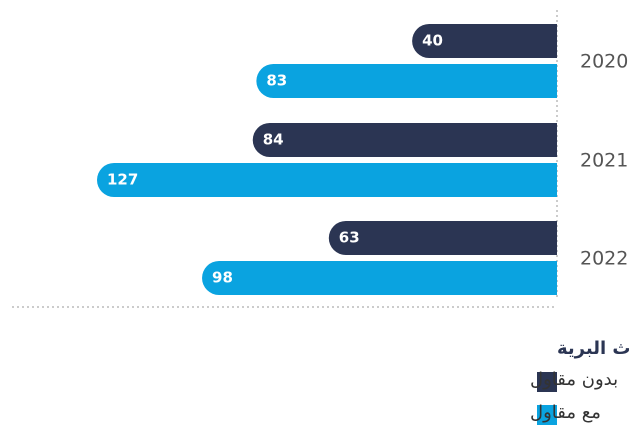 The width and height of the screenshot is (629, 428). What do you see at coordinates (574, 379) in the screenshot?
I see `legend-label: بدون مقاول` at bounding box center [574, 379].